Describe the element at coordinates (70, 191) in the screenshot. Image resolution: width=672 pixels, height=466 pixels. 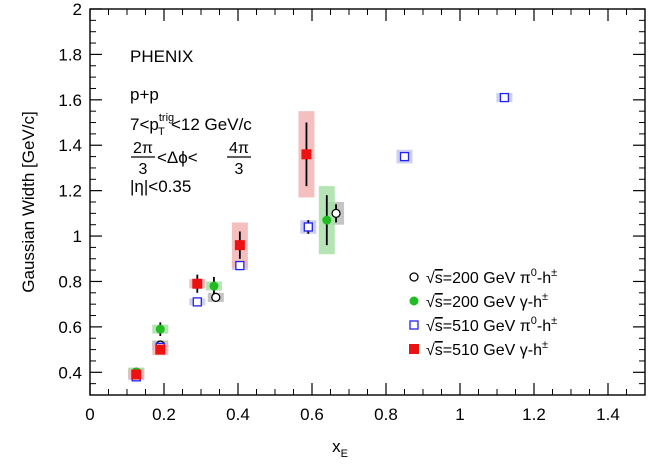
I see `y-tick-label: 1.2` at that location.